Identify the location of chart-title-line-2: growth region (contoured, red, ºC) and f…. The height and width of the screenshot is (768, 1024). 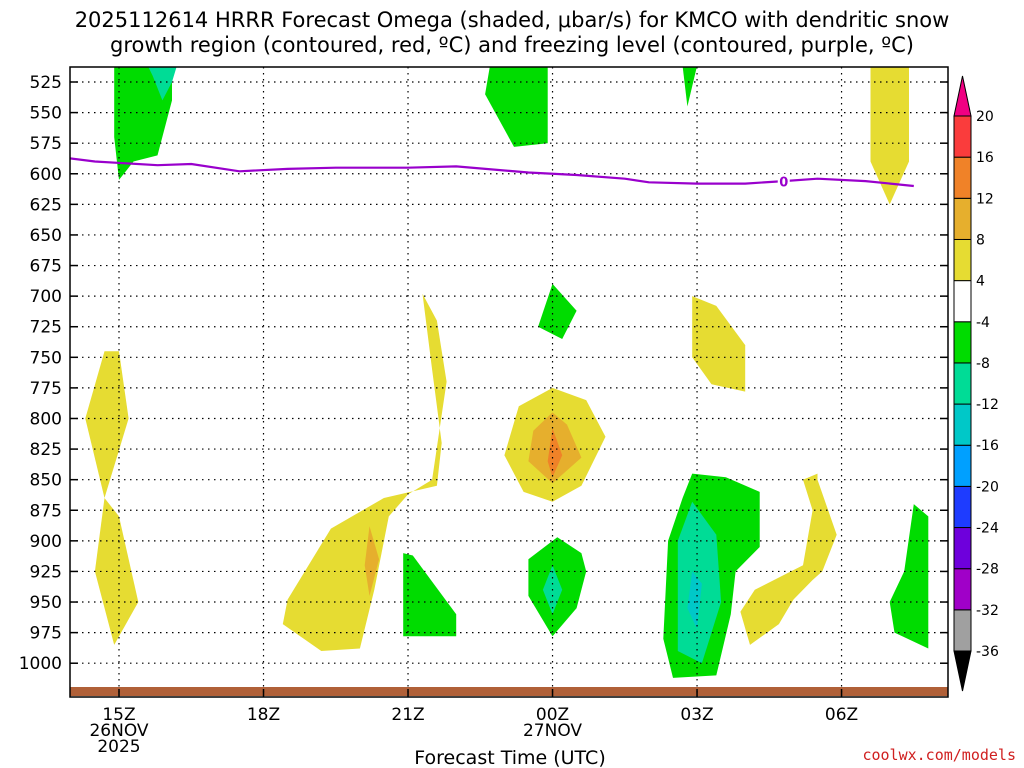
(512, 45).